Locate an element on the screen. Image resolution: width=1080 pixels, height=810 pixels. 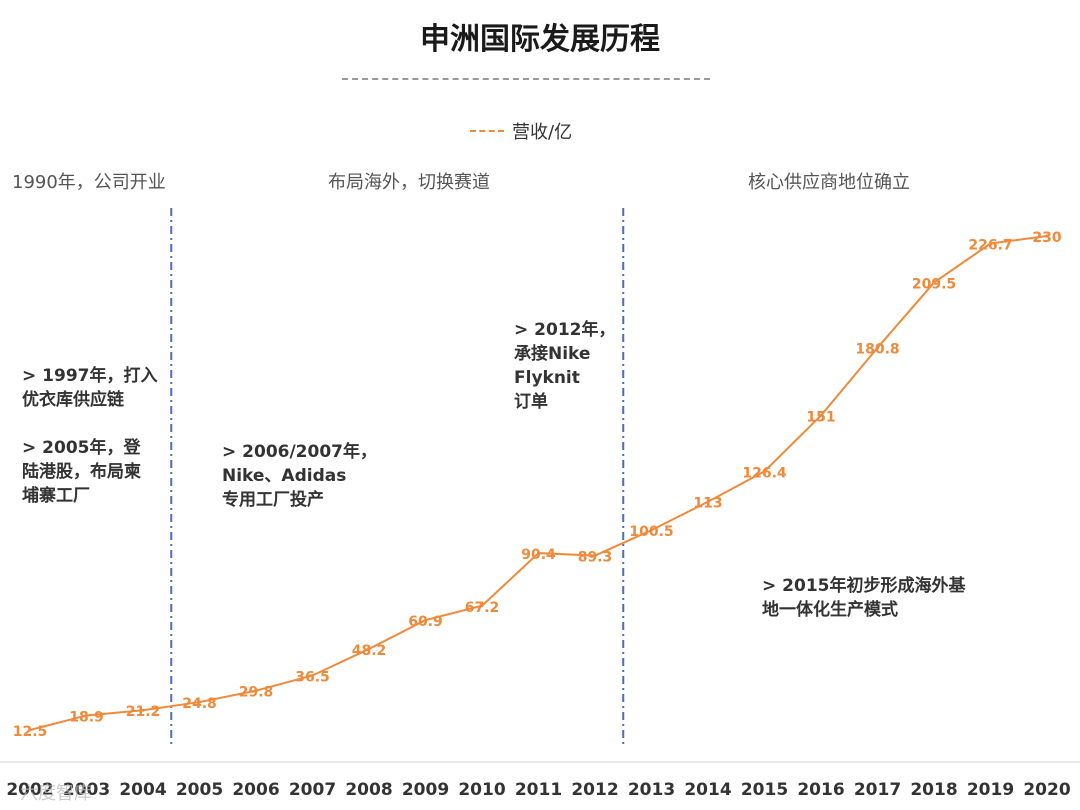
data-label-2007: 36.5 is located at coordinates (312, 677).